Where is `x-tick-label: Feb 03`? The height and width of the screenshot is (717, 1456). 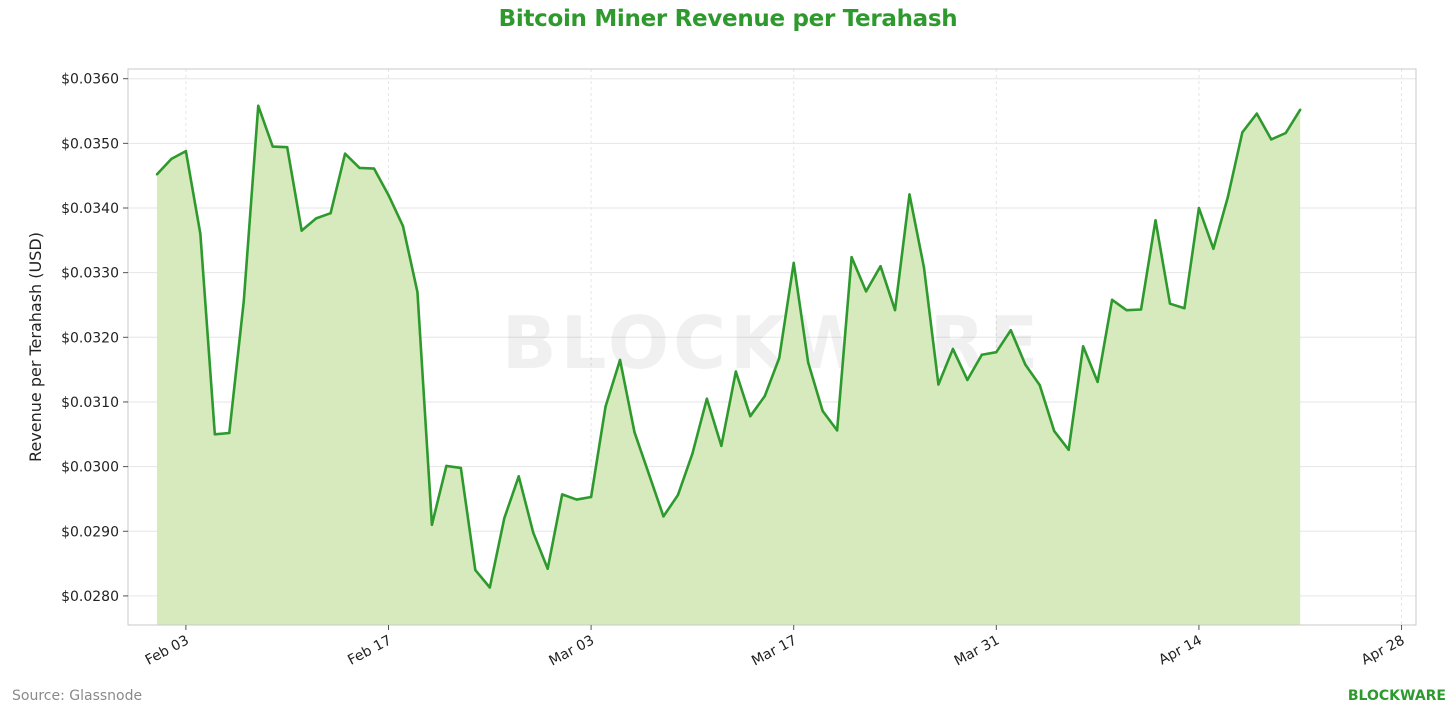 x-tick-label: Feb 03 is located at coordinates (167, 650).